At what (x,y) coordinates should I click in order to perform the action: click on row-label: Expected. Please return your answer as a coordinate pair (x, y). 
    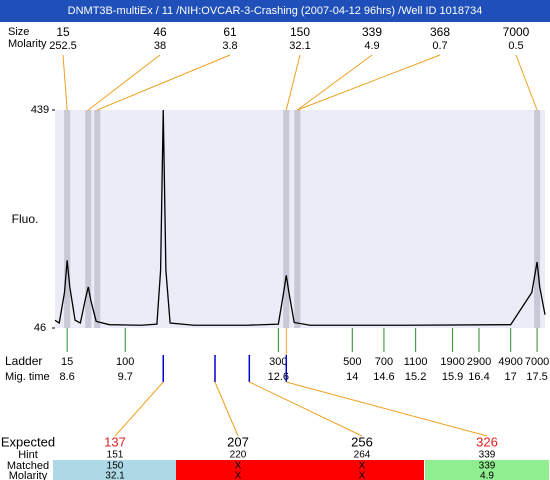
    Looking at the image, I should click on (28, 441).